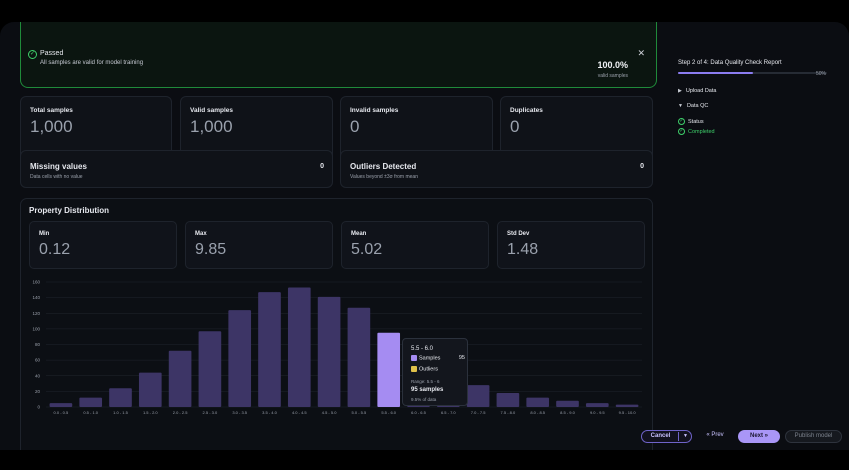  I want to click on cancel-divider, so click(678, 436).